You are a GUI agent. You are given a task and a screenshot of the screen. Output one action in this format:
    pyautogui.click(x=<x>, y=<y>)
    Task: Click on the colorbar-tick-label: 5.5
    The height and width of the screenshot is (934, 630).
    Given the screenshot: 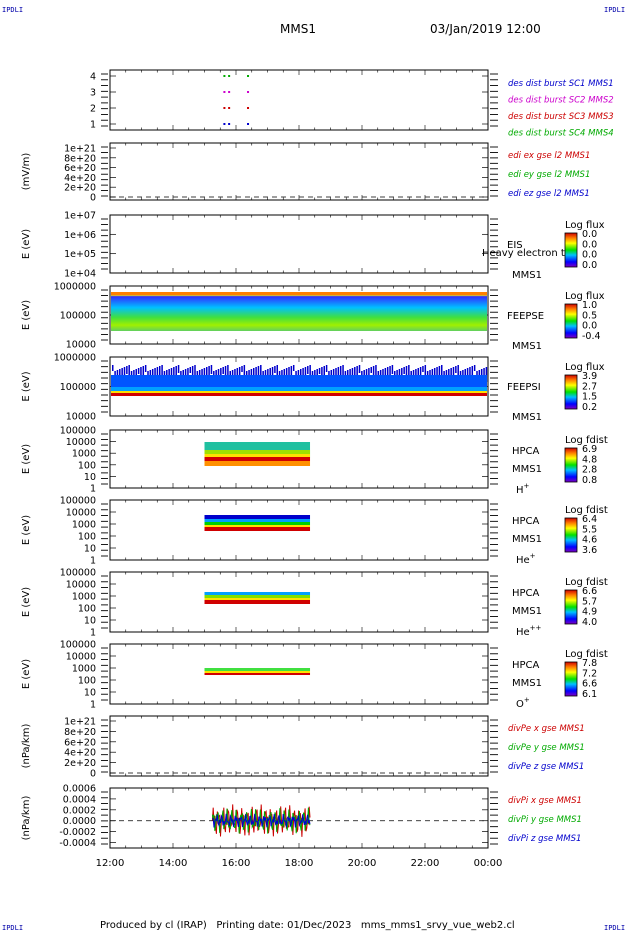 What is the action you would take?
    pyautogui.click(x=589, y=529)
    